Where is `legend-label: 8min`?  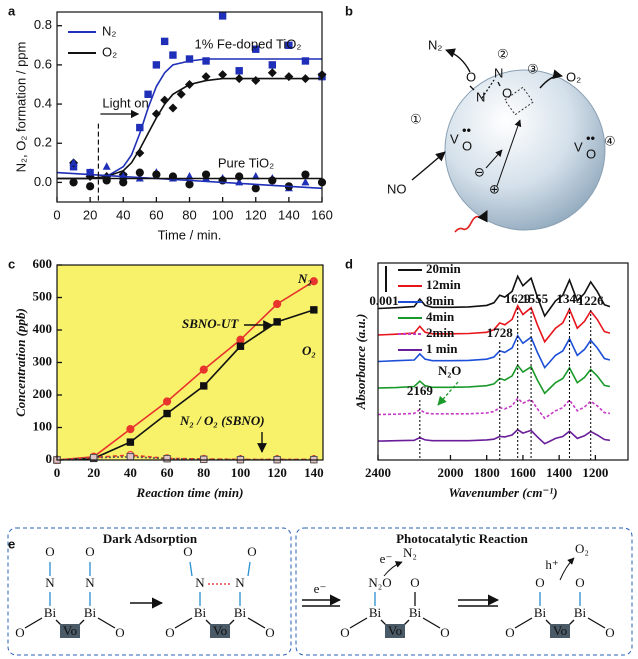
legend-label: 8min is located at coordinates (440, 300).